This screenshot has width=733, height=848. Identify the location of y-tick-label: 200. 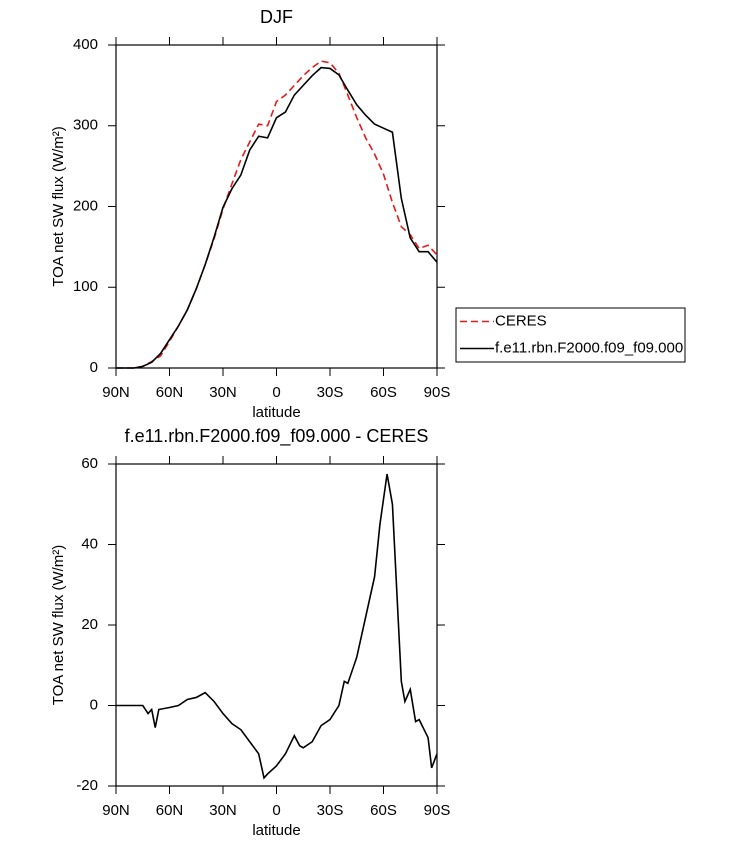
(85, 205).